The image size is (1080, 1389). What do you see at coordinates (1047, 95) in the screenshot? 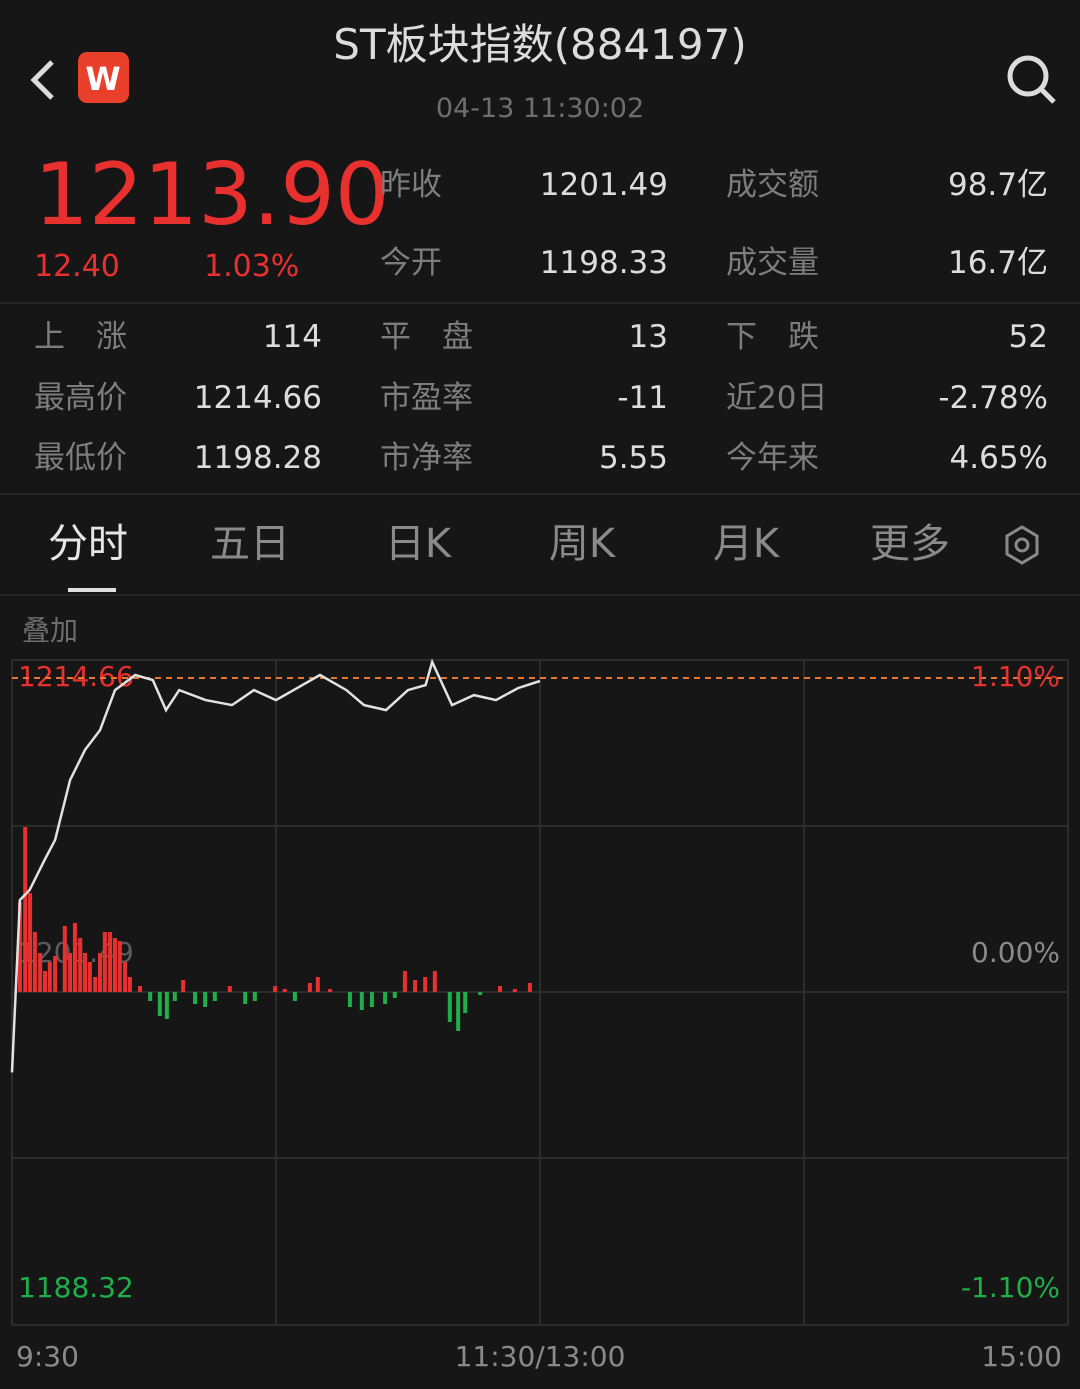
I see `search-icon-handle` at bounding box center [1047, 95].